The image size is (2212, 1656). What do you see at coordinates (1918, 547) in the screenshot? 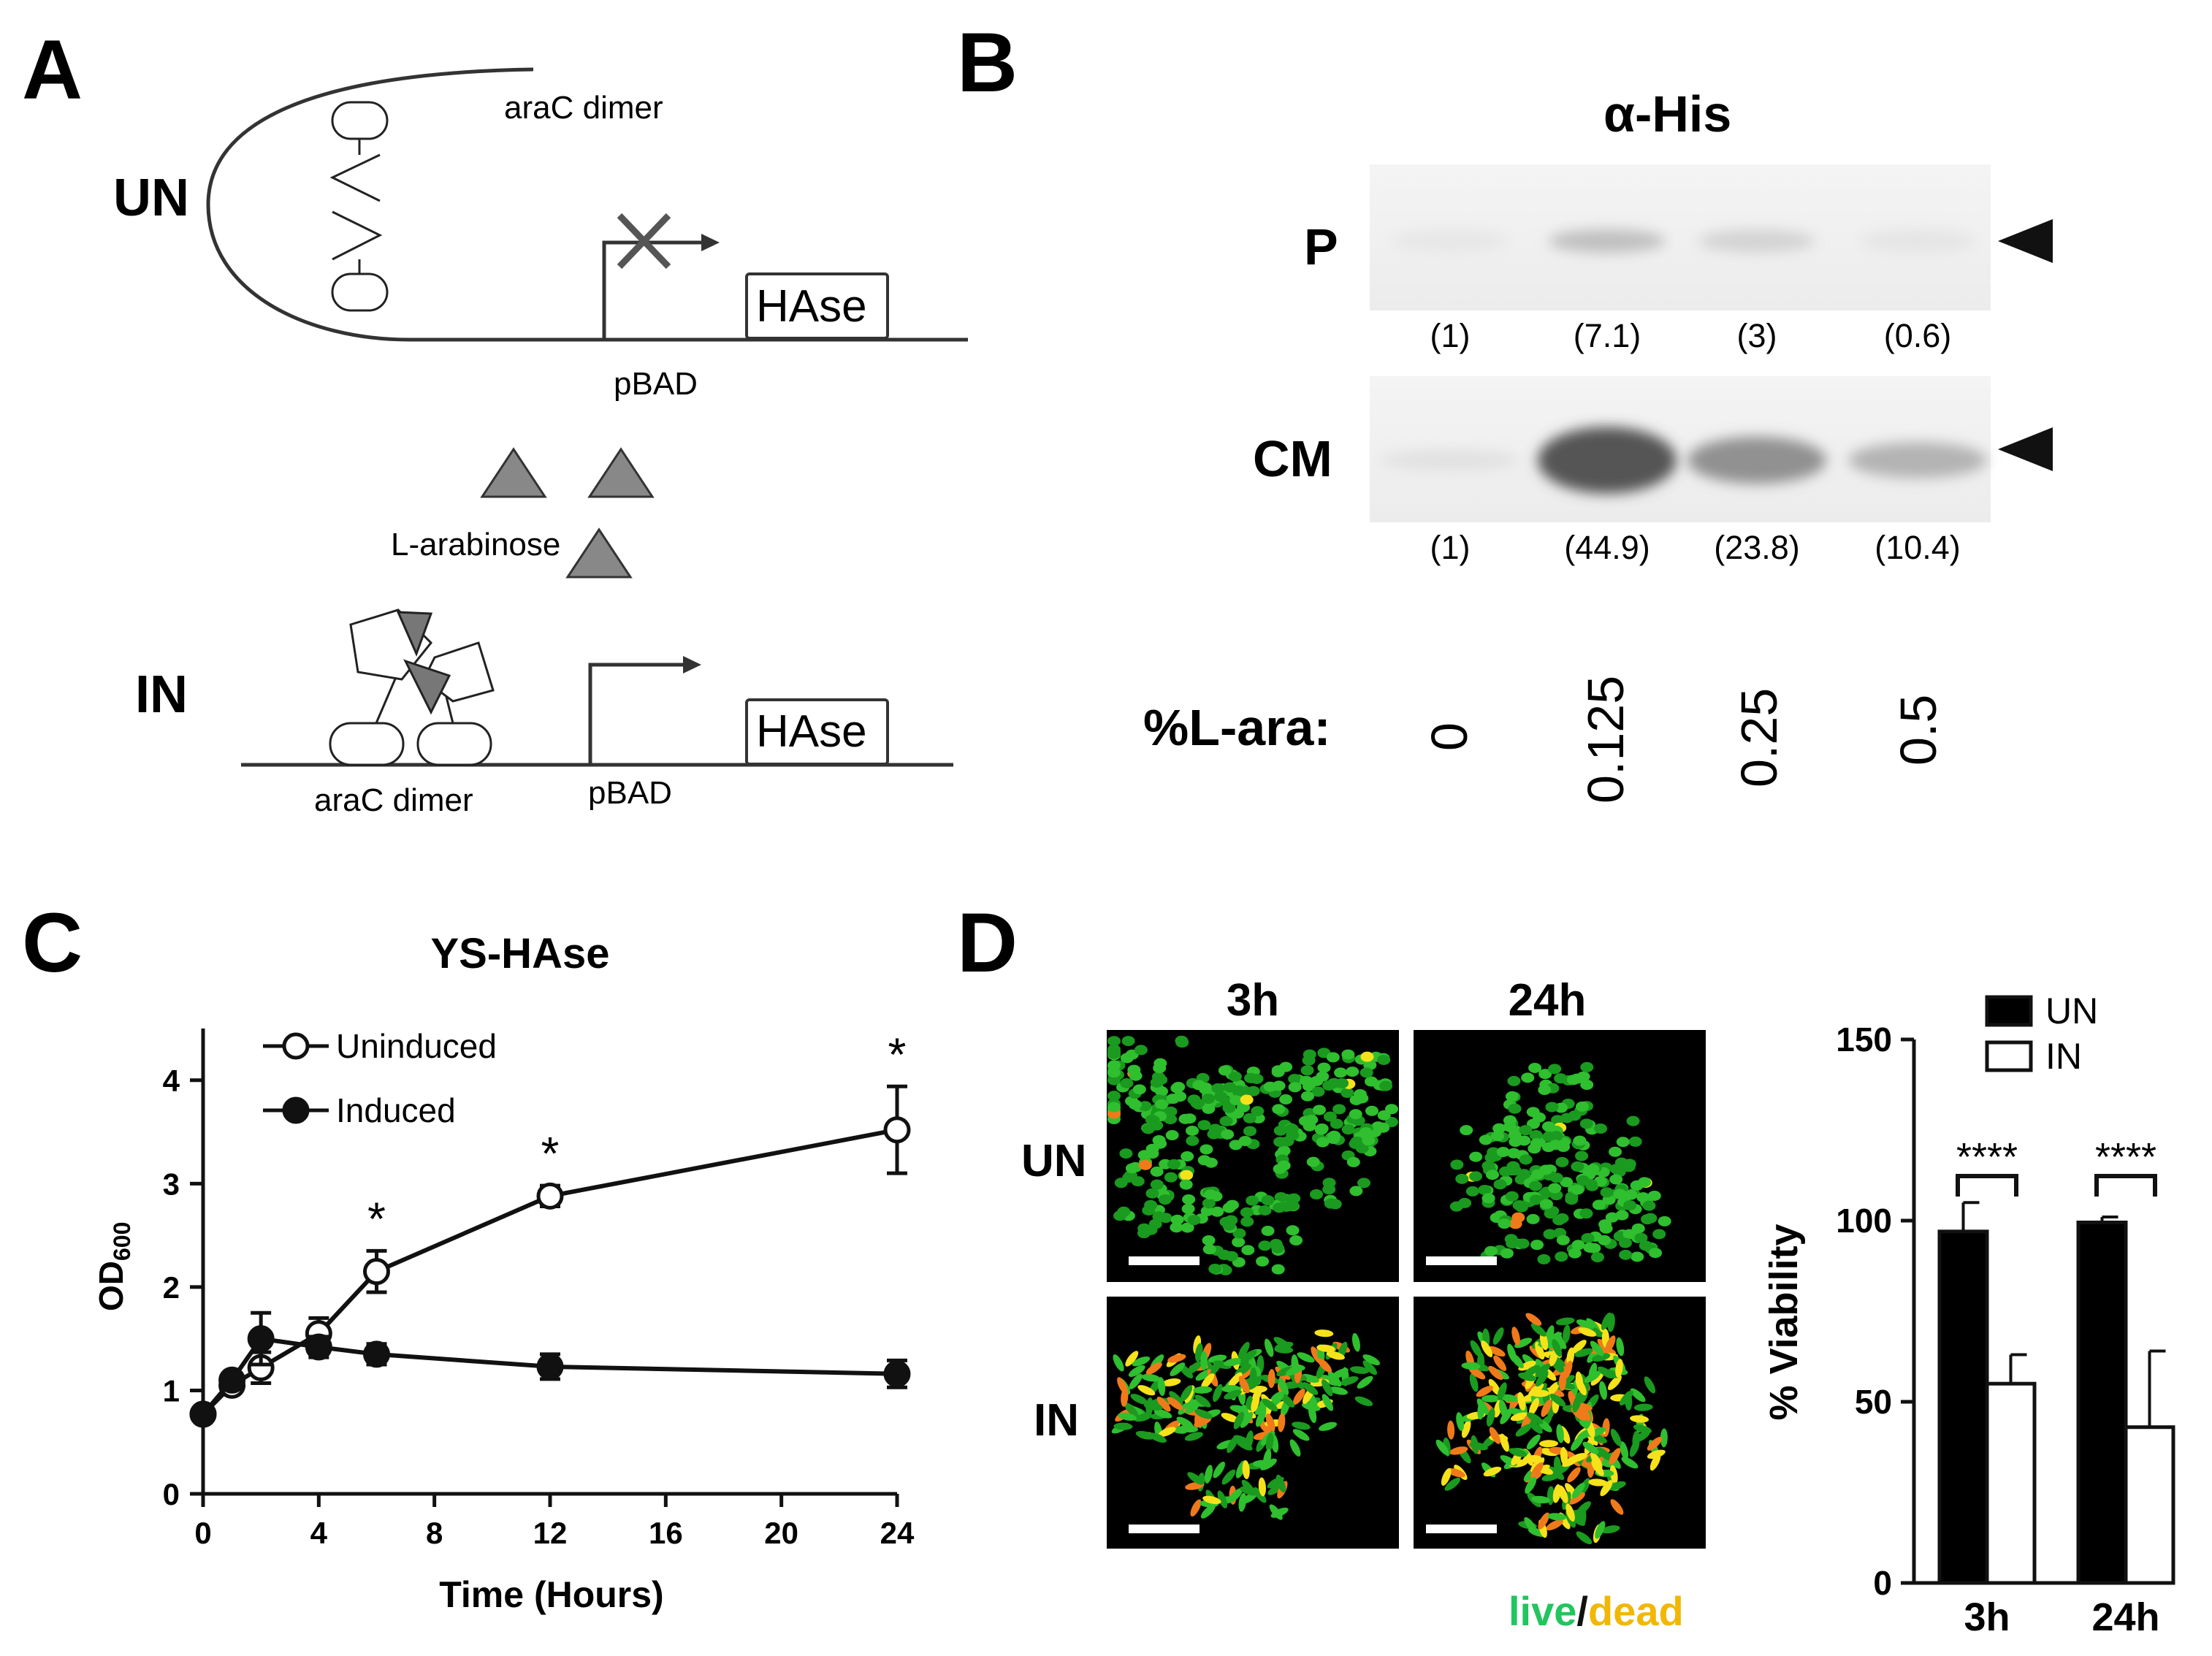
I see `cm-quant-lane4: (10.4)` at bounding box center [1918, 547].